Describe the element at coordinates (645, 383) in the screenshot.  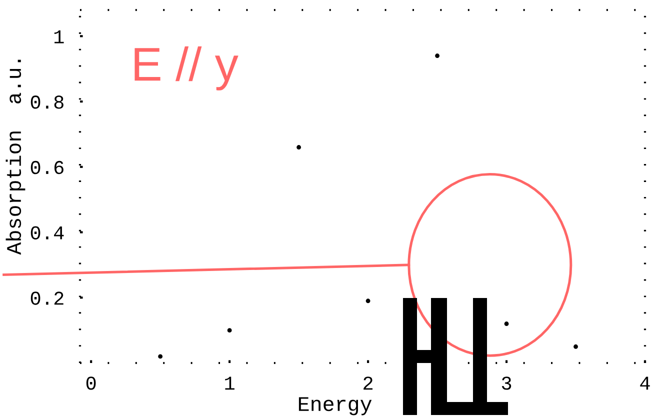
I see `x-tick-label: 4` at that location.